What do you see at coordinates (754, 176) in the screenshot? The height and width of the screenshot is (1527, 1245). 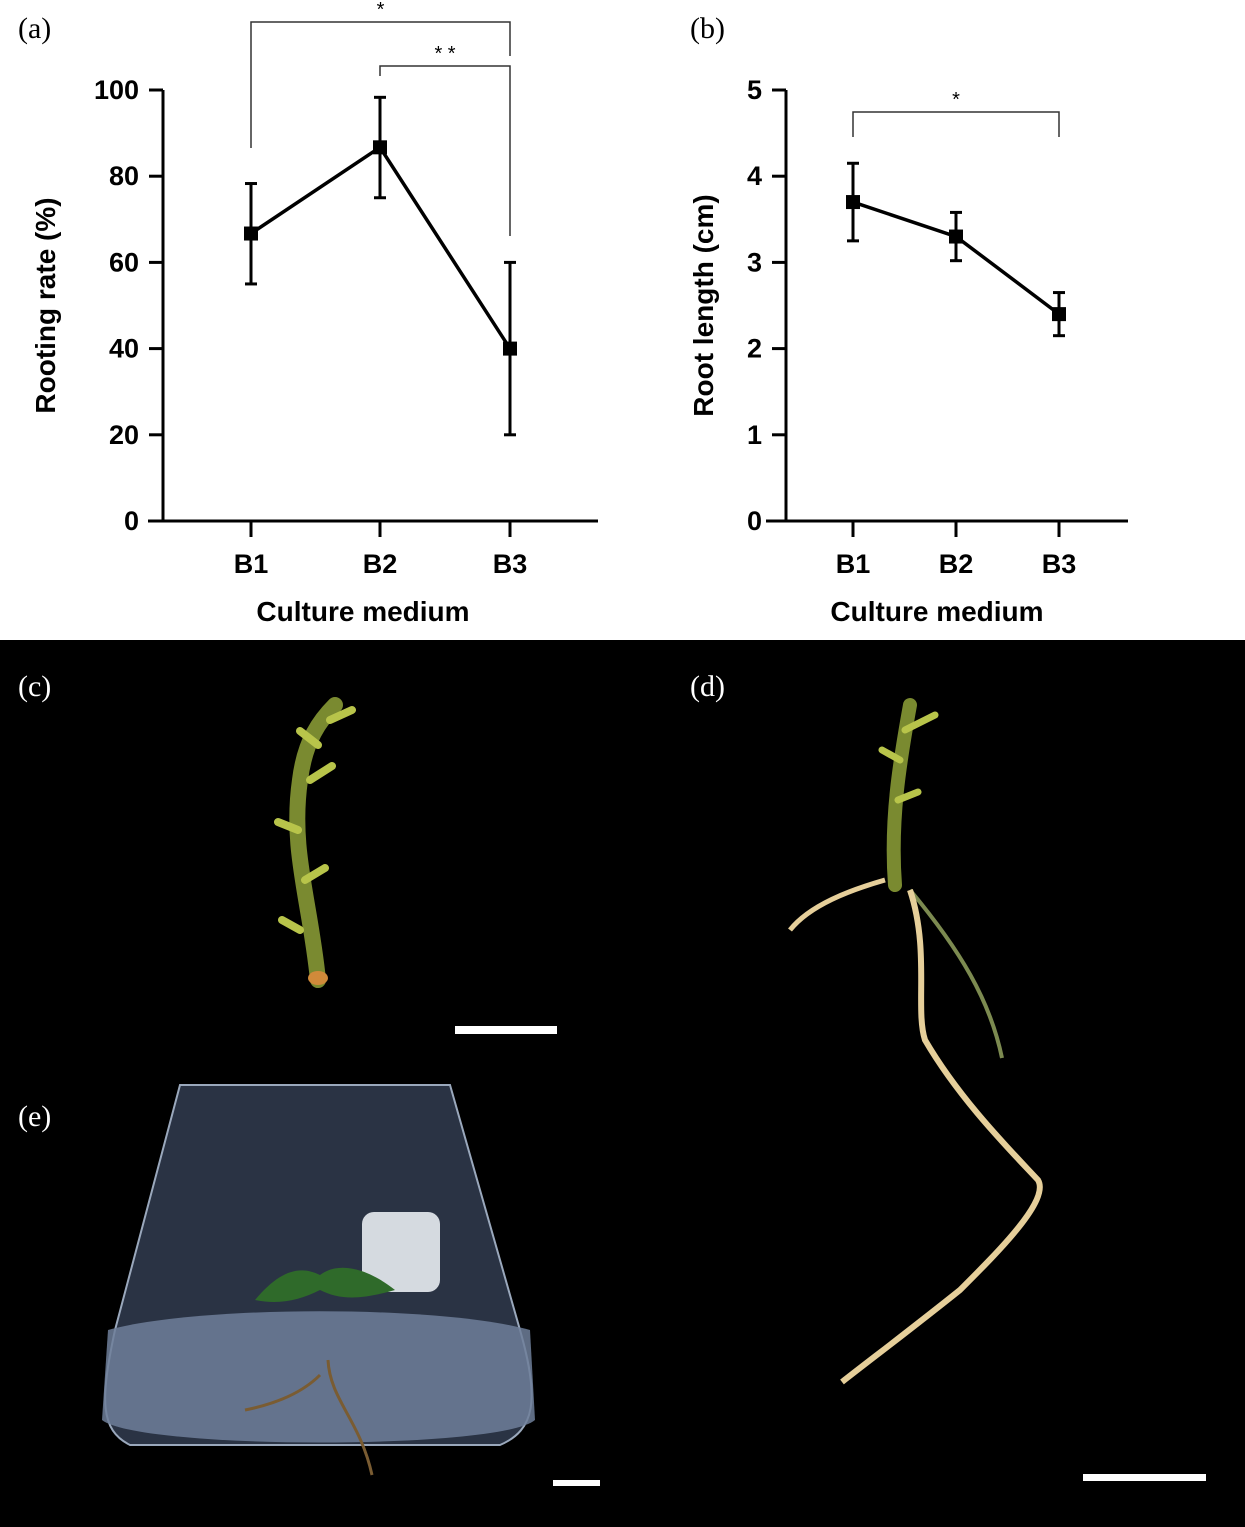 I see `y-tick-label: 4` at bounding box center [754, 176].